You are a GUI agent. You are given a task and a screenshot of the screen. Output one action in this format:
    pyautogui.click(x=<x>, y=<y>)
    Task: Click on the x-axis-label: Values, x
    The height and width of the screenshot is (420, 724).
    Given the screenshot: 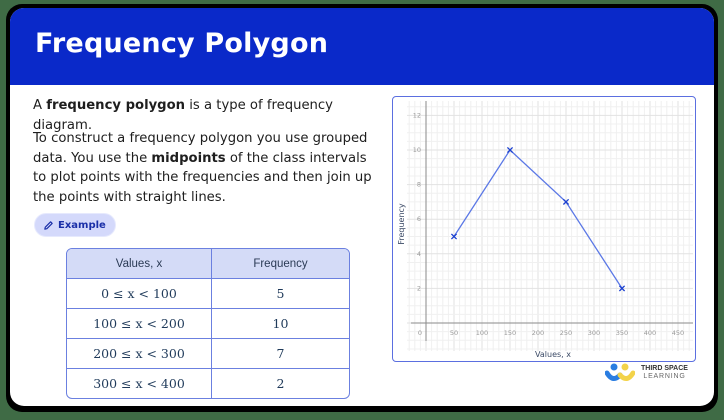 What is the action you would take?
    pyautogui.click(x=553, y=354)
    